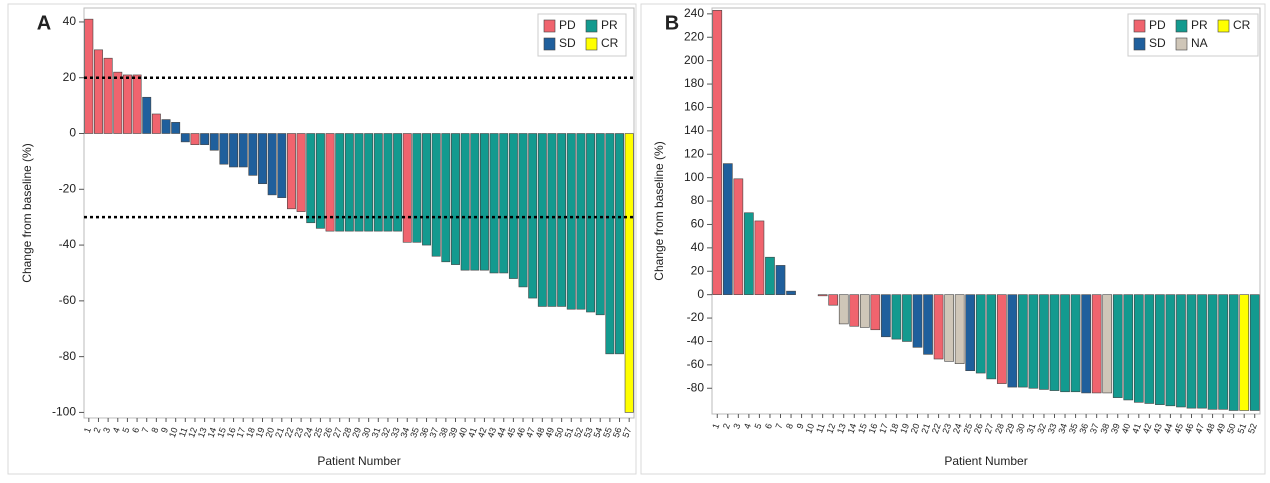 This screenshot has height=483, width=1270. Describe the element at coordinates (694, 107) in the screenshot. I see `y-tick-label: 160` at that location.